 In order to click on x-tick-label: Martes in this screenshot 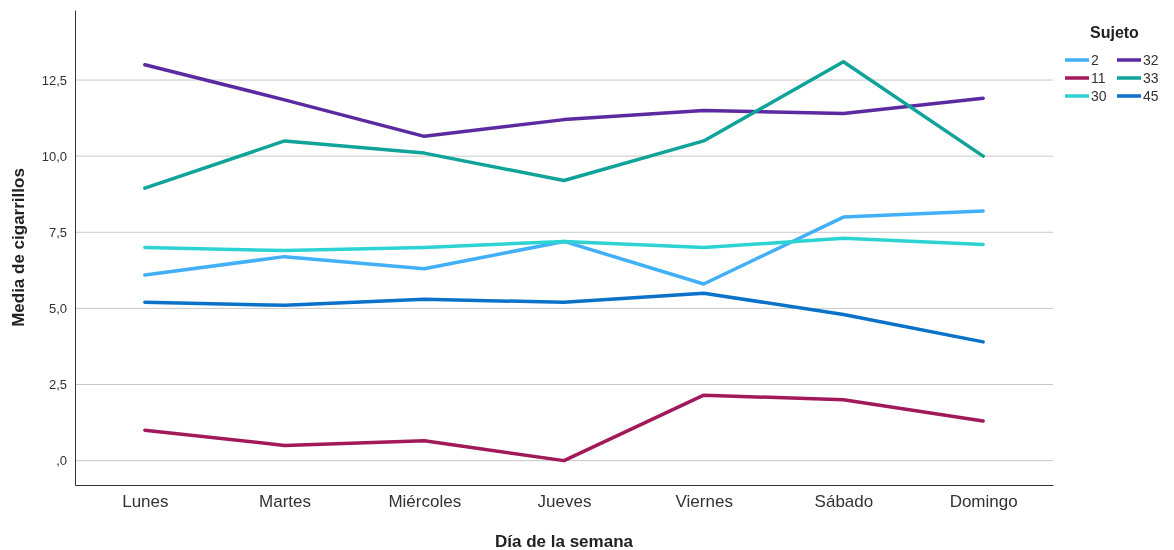, I will do `click(285, 502)`.